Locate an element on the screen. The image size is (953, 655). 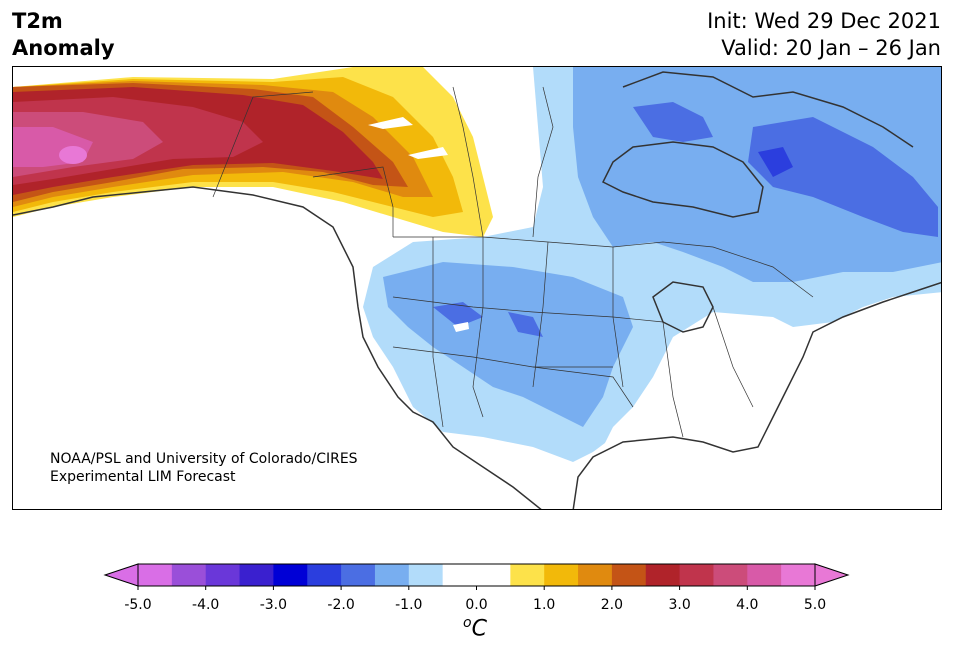
colorbar-tick-label: -4.0 is located at coordinates (206, 605).